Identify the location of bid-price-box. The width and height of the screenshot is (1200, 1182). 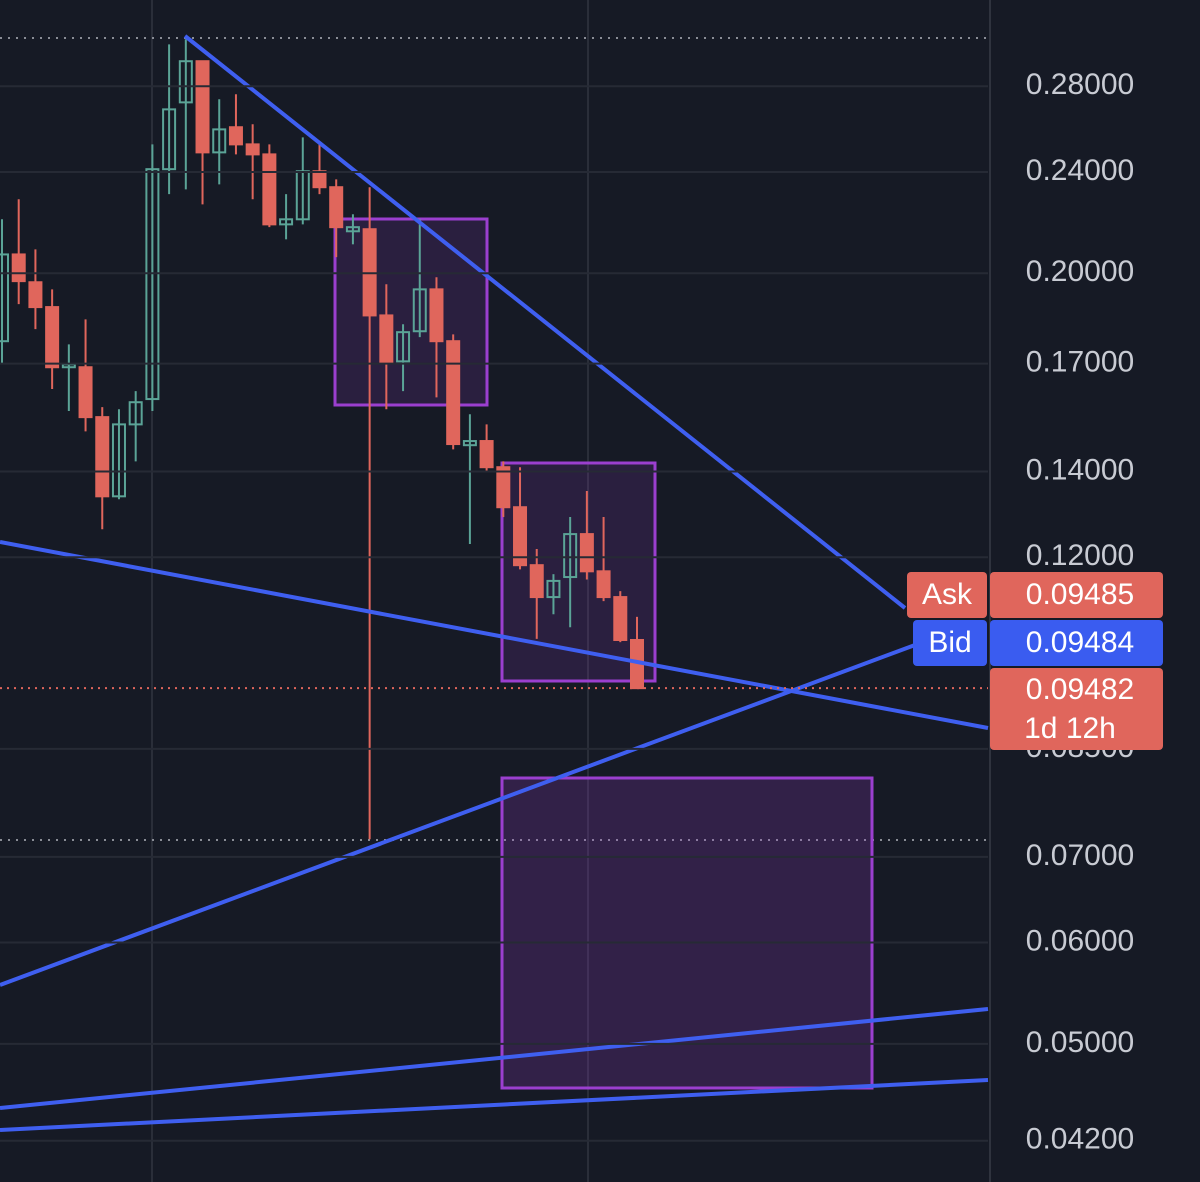
(1076, 643).